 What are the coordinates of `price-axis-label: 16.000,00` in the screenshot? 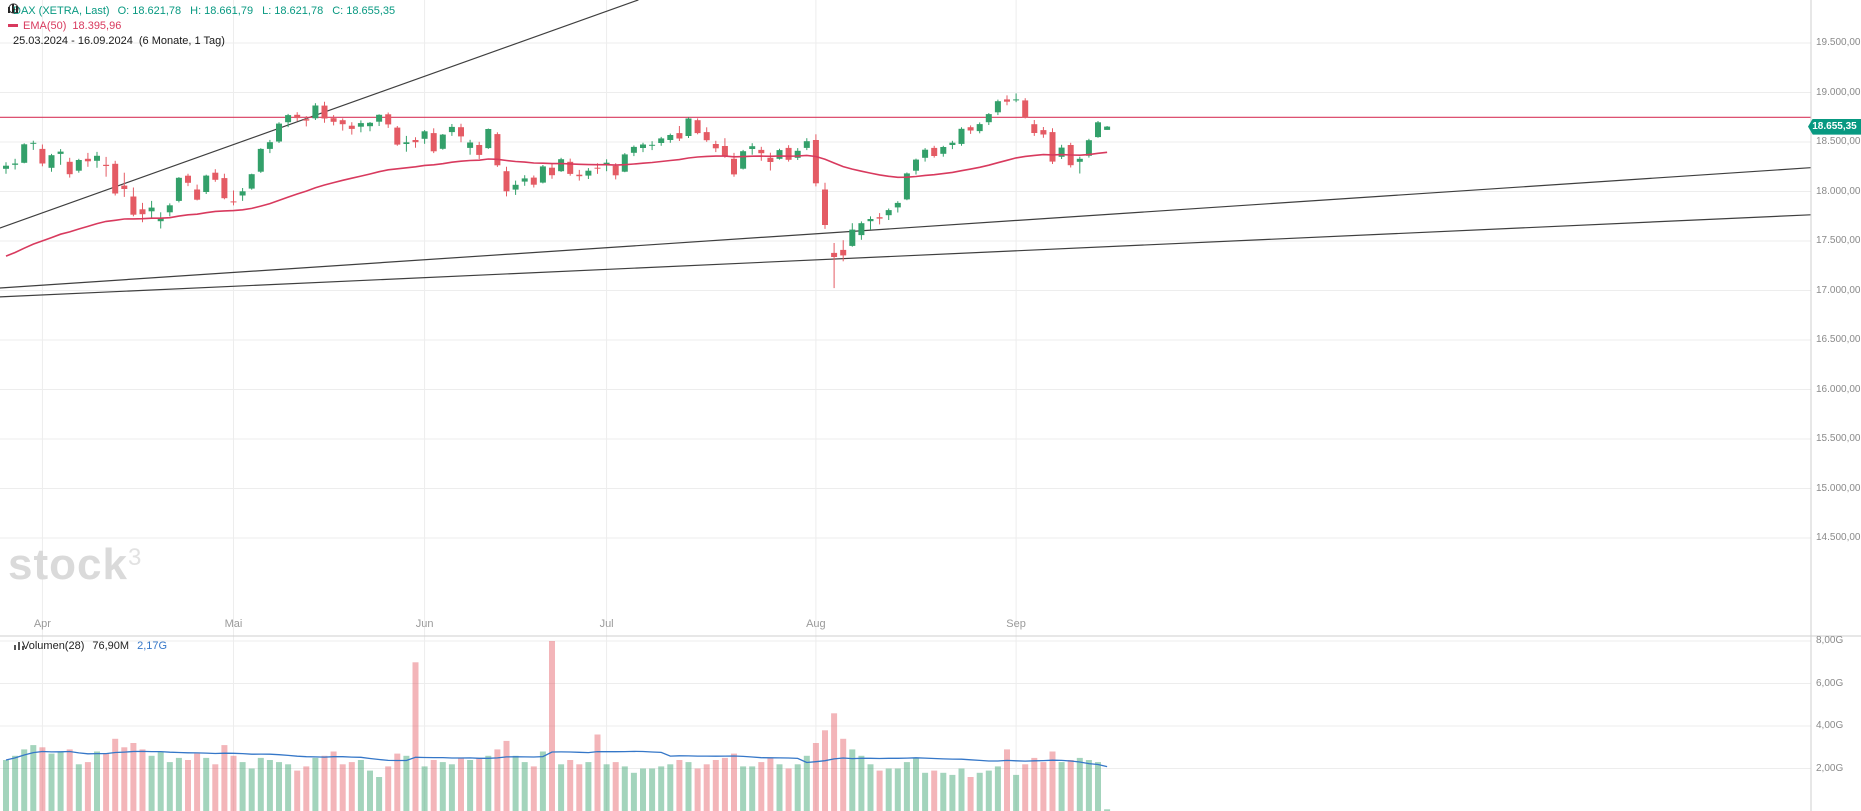 It's located at (1838, 389).